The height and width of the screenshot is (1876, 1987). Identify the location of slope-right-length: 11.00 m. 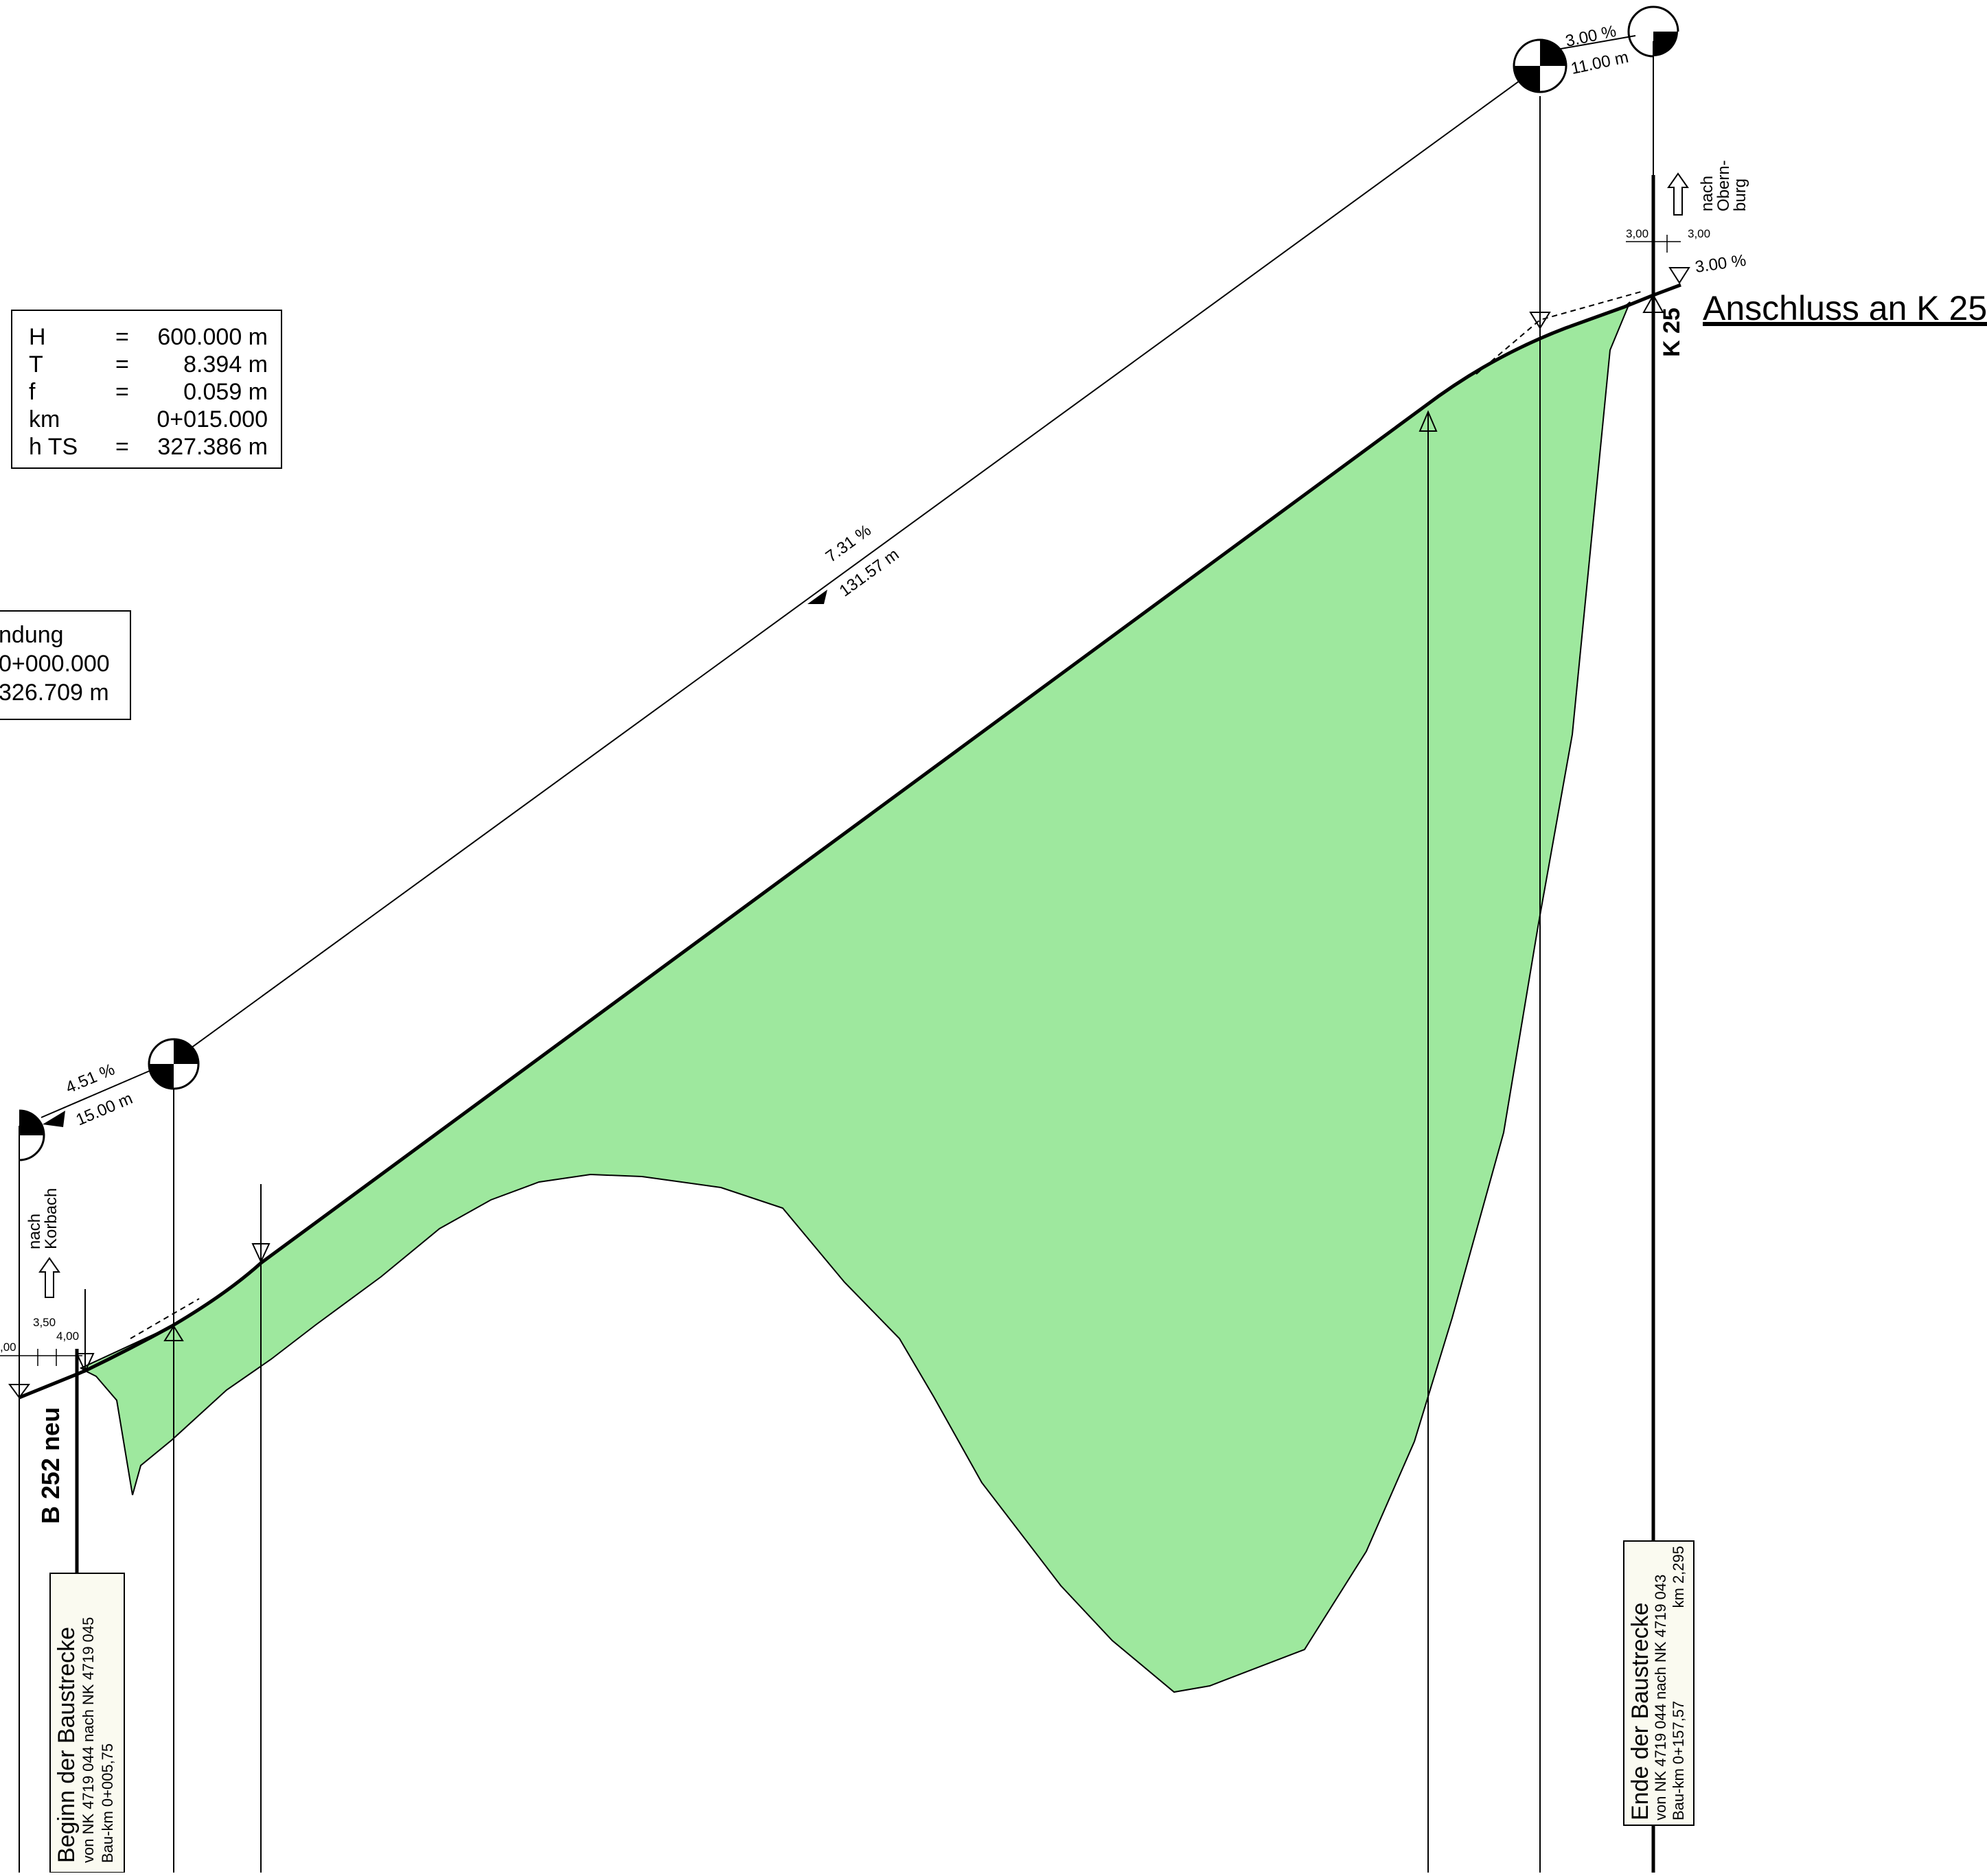
(1601, 63).